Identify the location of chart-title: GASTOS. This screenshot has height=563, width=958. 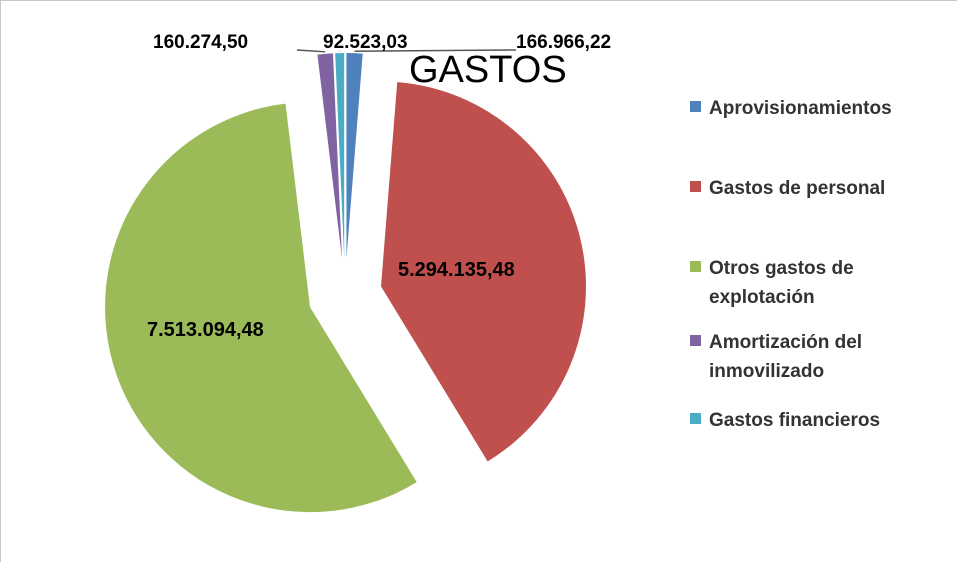
(488, 70).